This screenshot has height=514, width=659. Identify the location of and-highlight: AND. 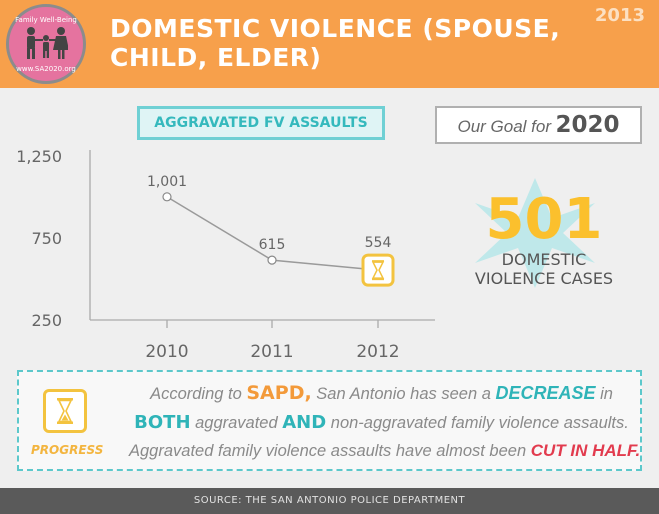
(304, 422).